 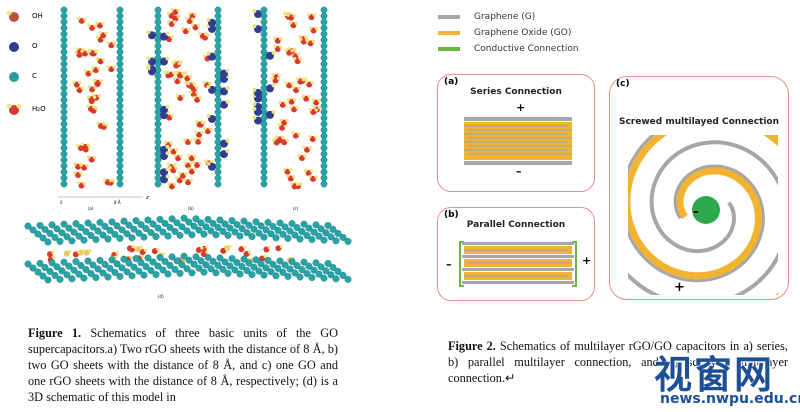 I want to click on series-minus: –, so click(x=519, y=171).